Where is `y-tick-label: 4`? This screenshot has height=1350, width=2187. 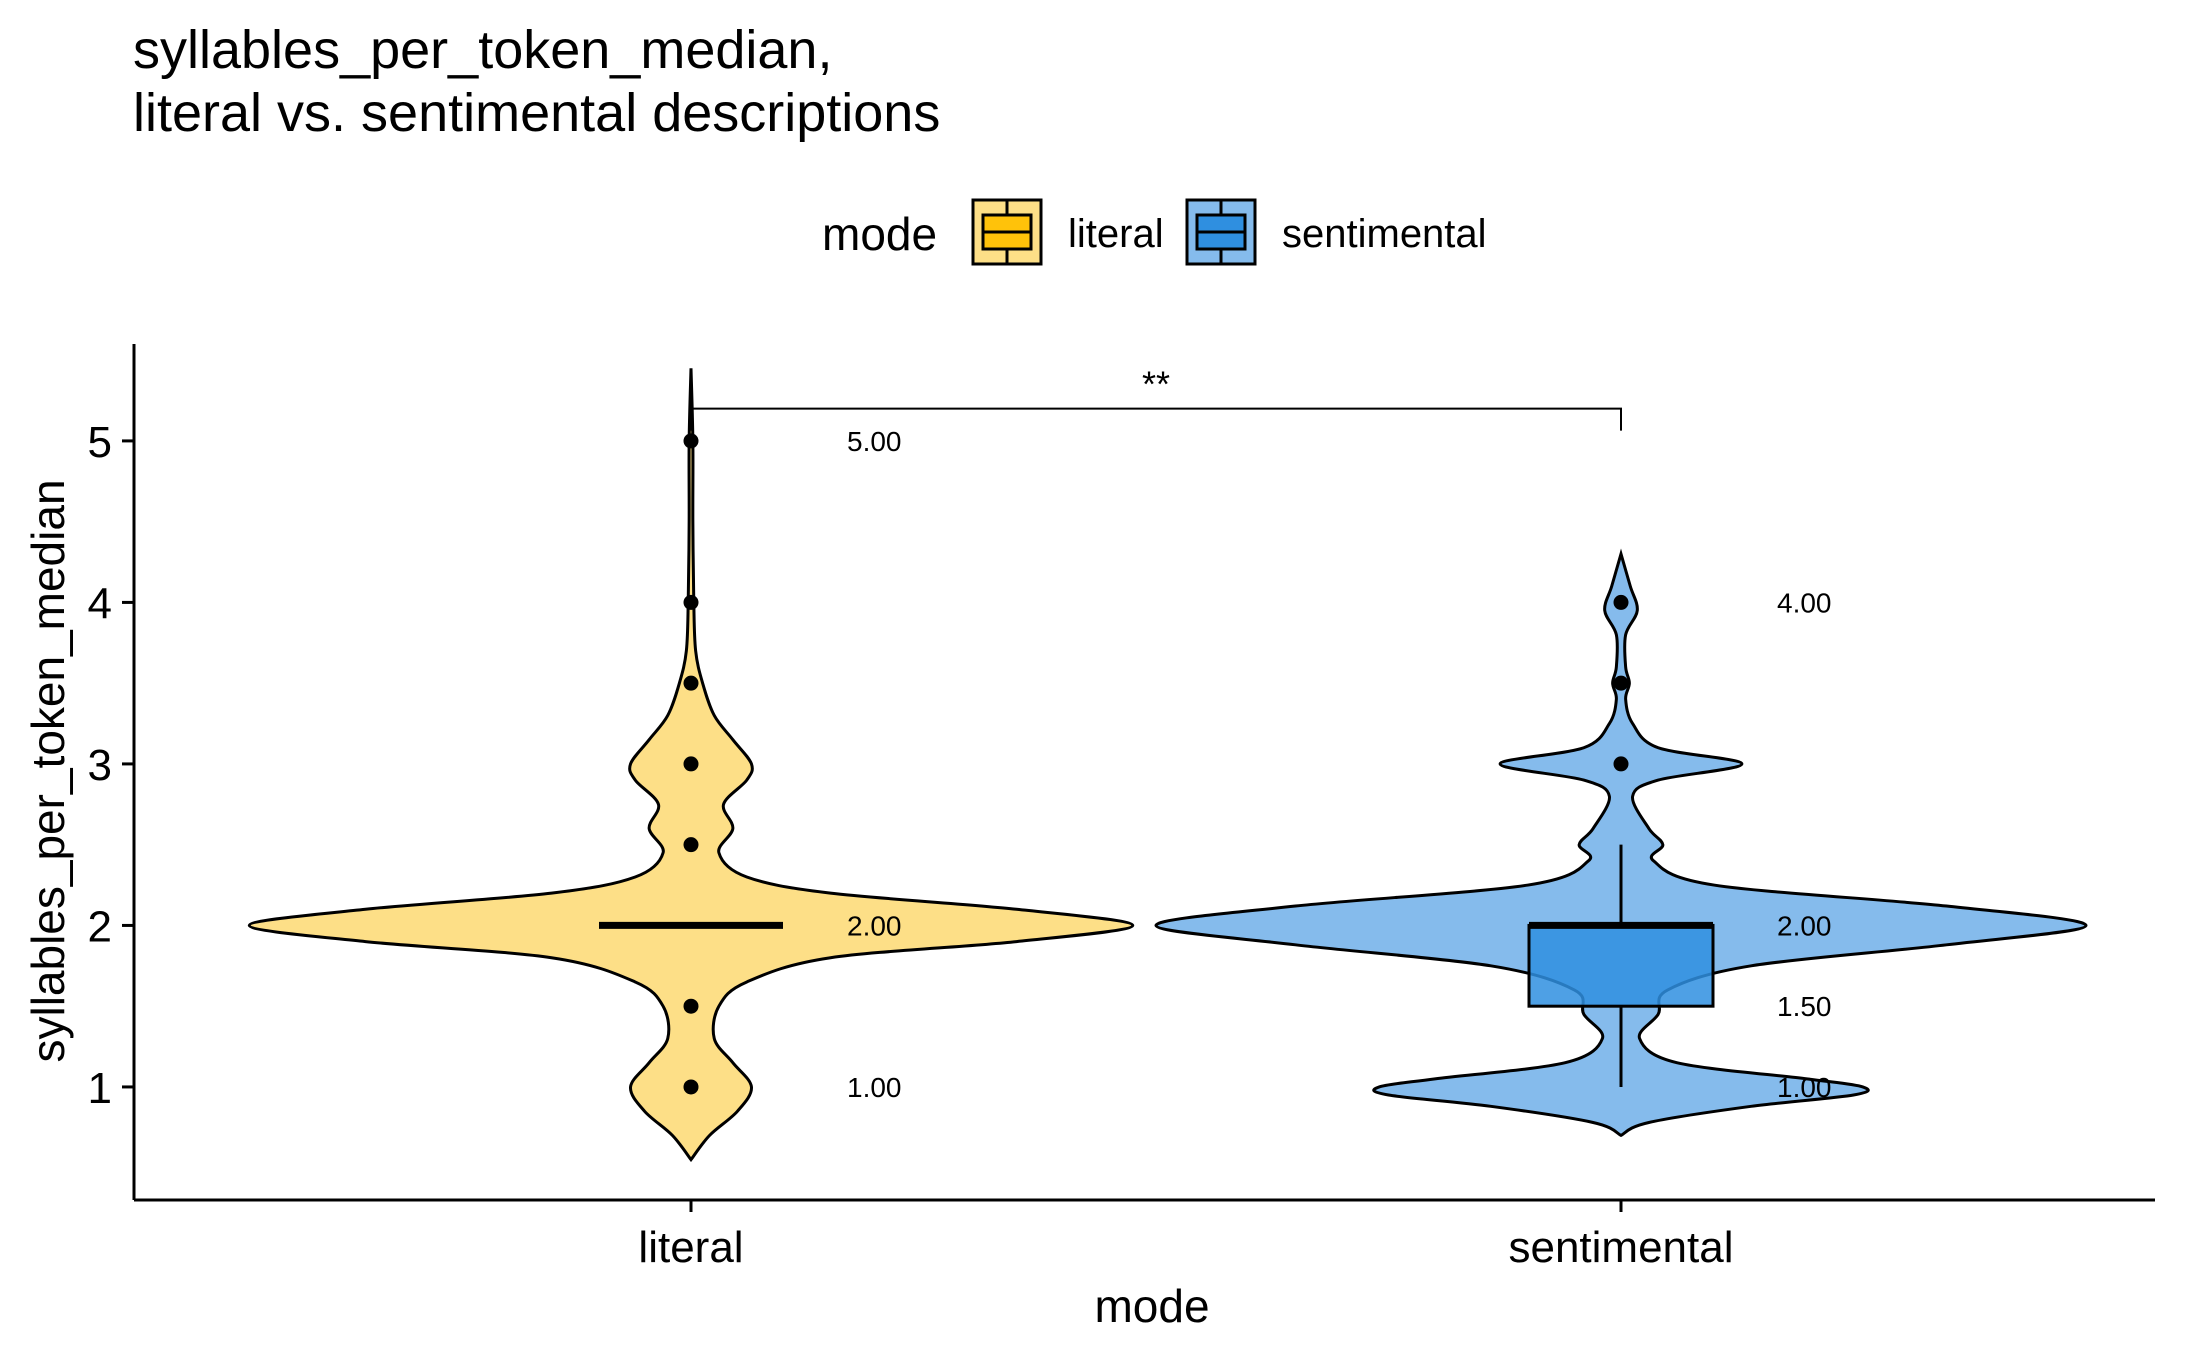
y-tick-label: 4 is located at coordinates (100, 603).